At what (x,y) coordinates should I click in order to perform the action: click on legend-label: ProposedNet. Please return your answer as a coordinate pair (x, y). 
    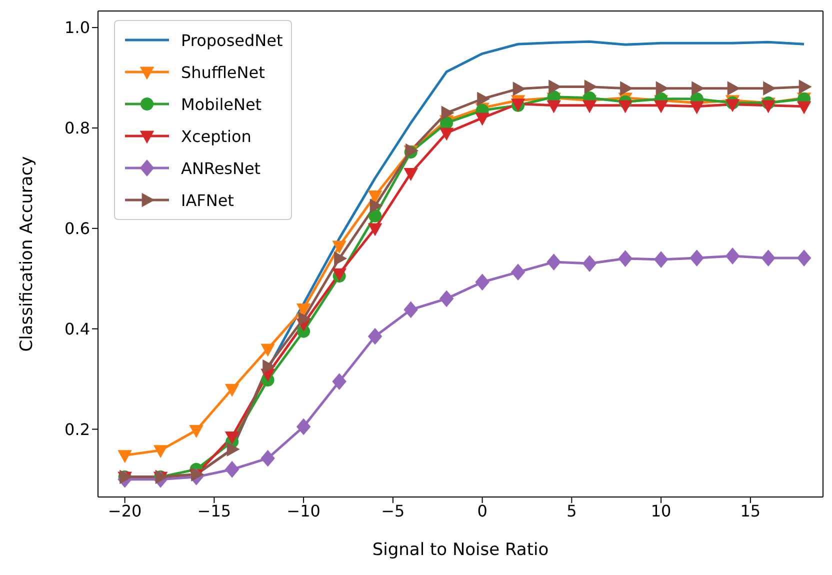
    Looking at the image, I should click on (232, 40).